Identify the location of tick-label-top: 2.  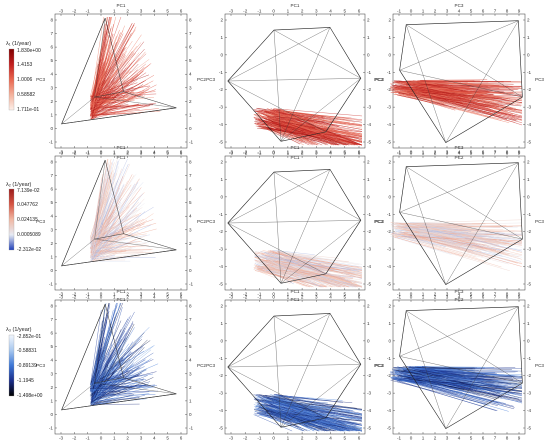
(435, 11).